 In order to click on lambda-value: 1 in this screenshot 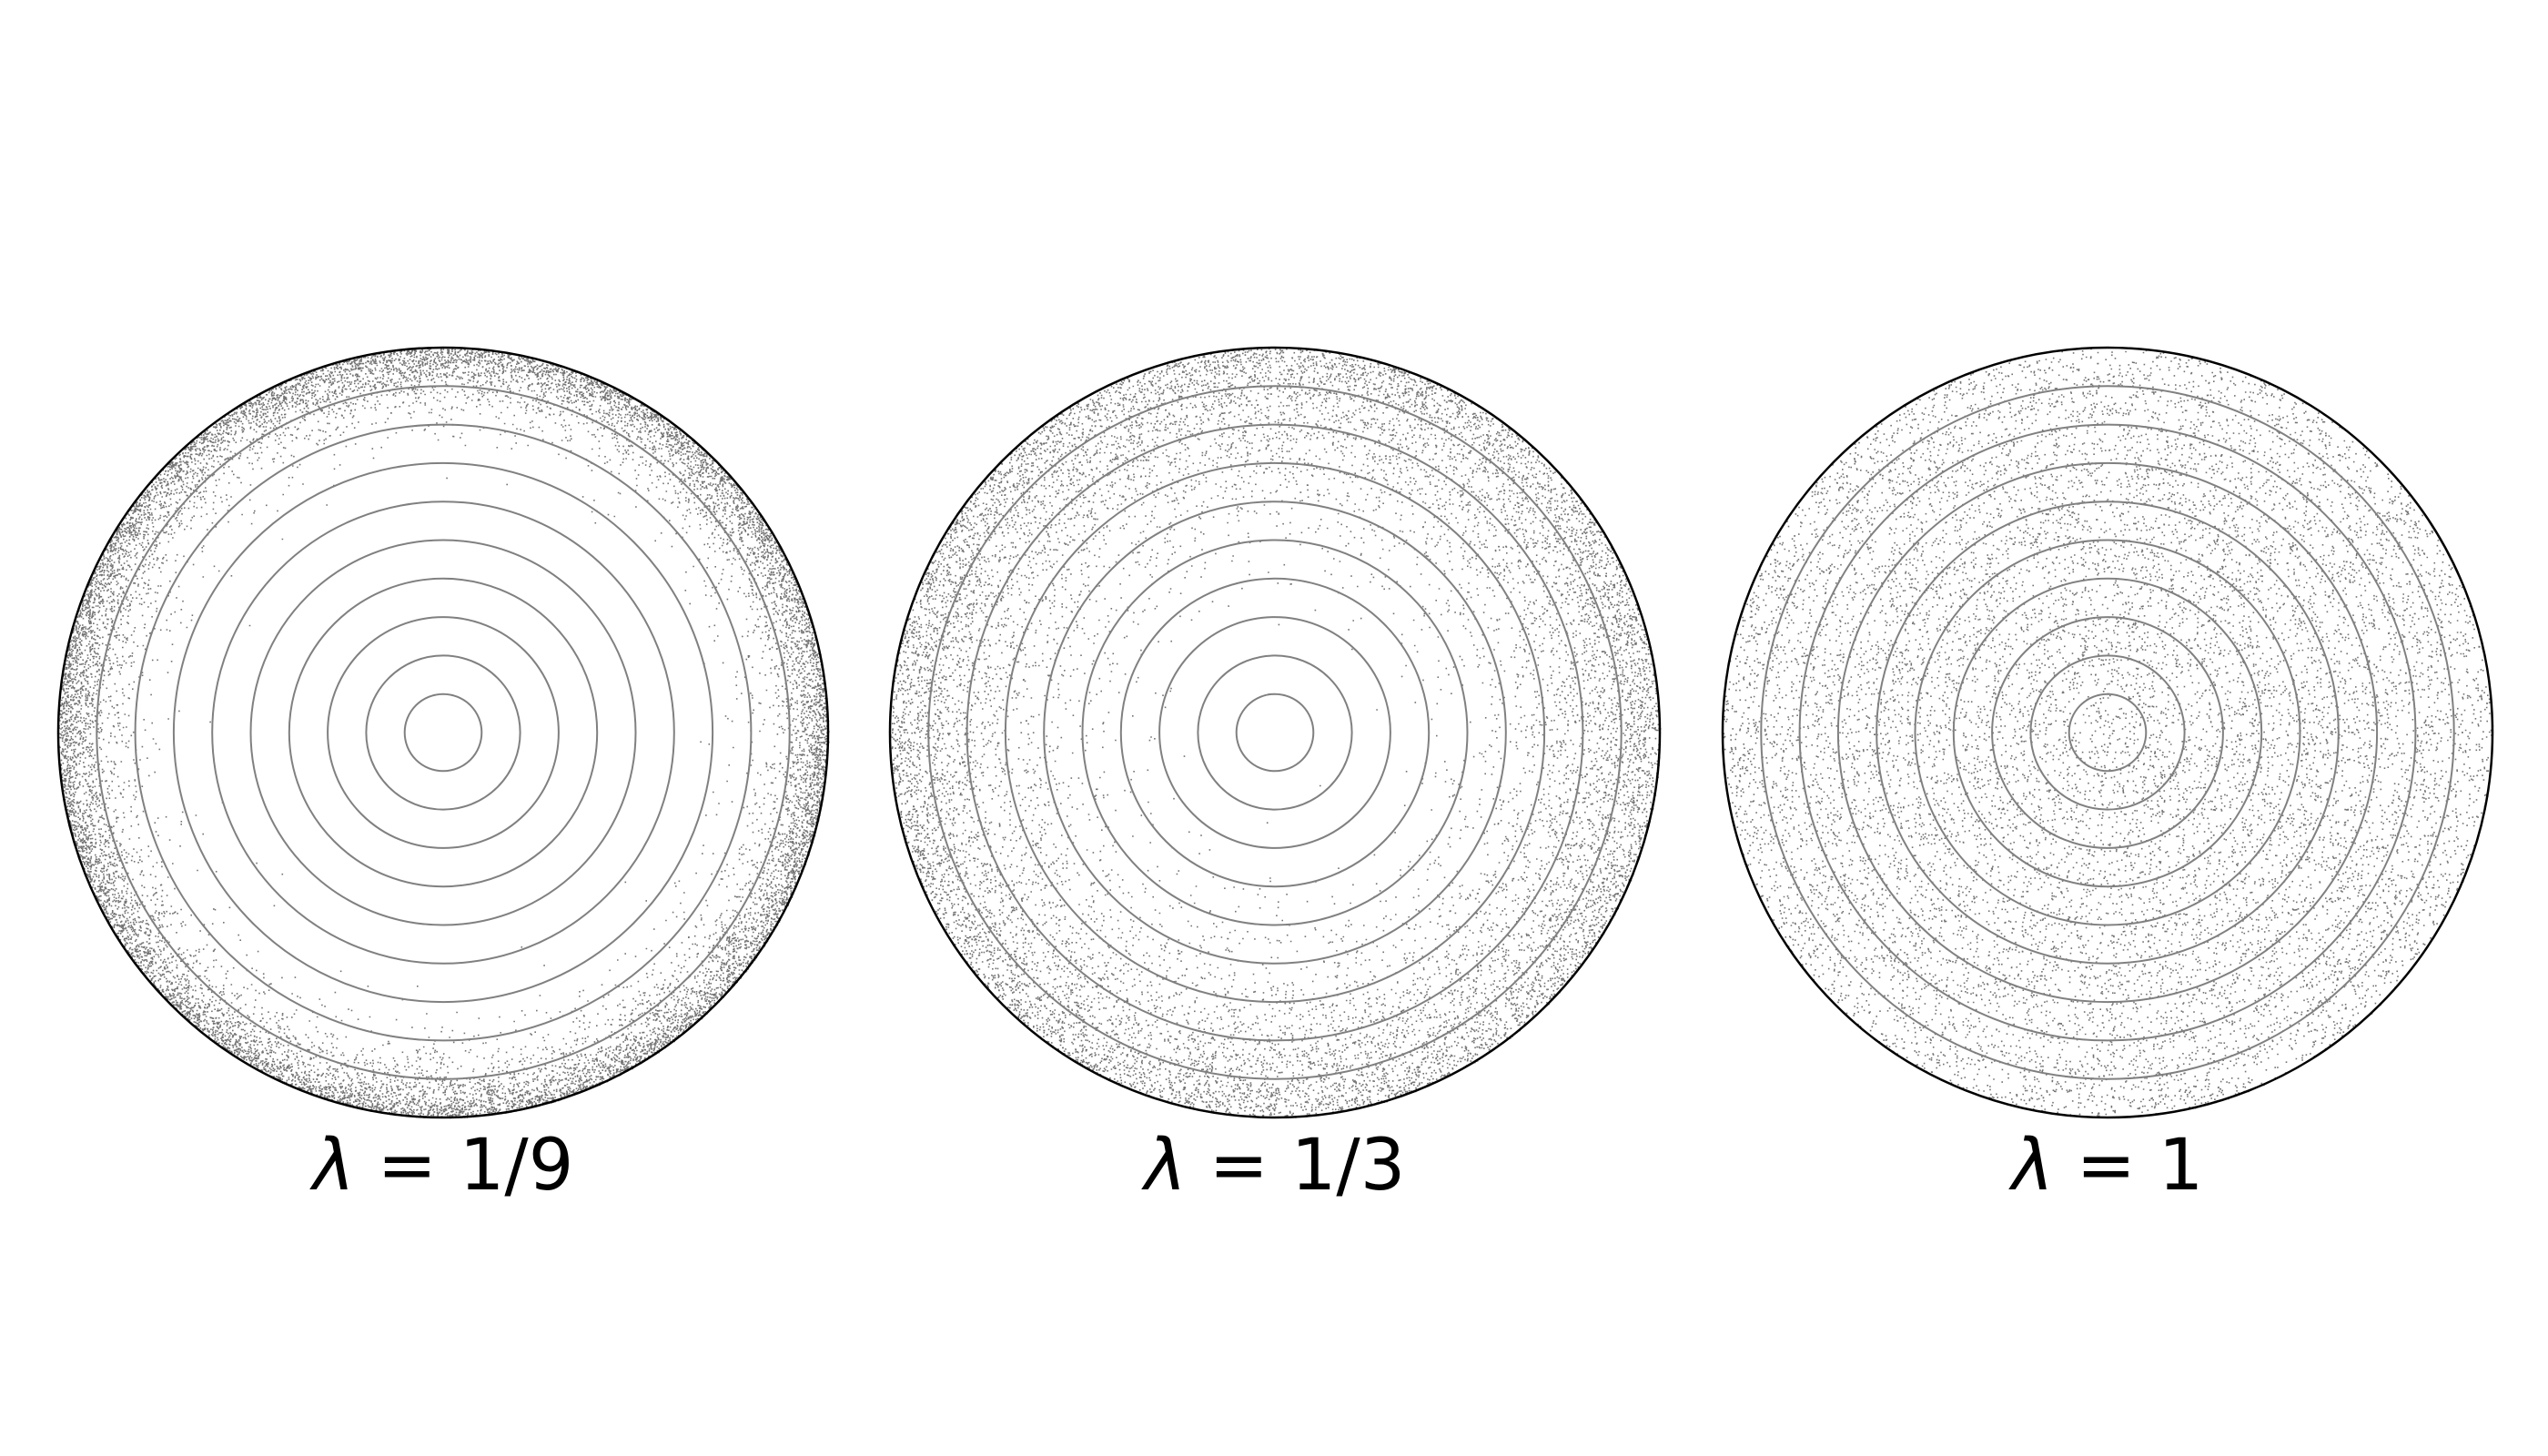, I will do `click(2182, 1166)`.